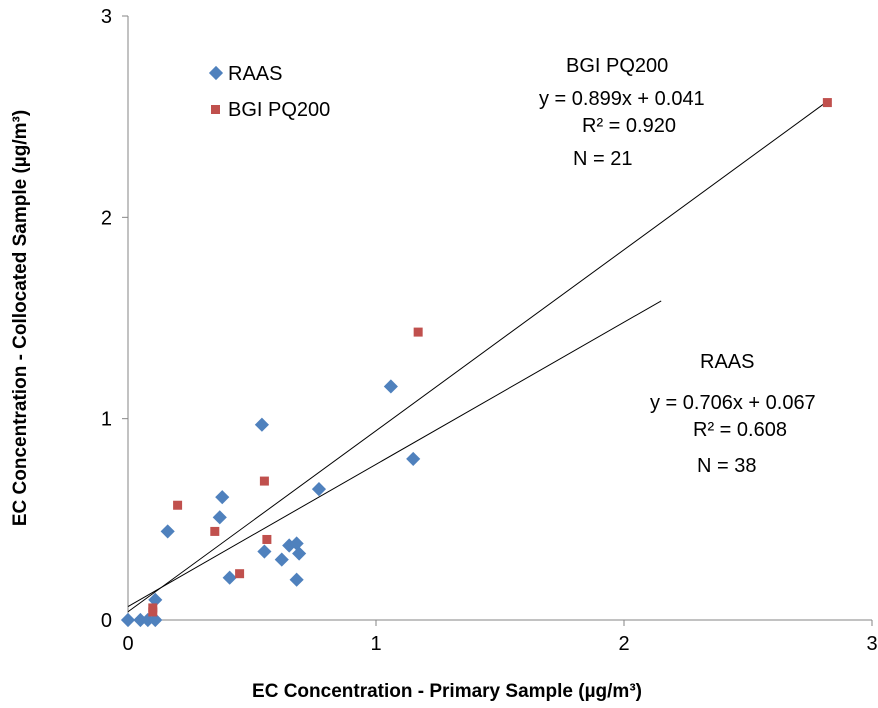 Image resolution: width=878 pixels, height=708 pixels. Describe the element at coordinates (871, 644) in the screenshot. I see `x-tick-label-3: 3` at that location.